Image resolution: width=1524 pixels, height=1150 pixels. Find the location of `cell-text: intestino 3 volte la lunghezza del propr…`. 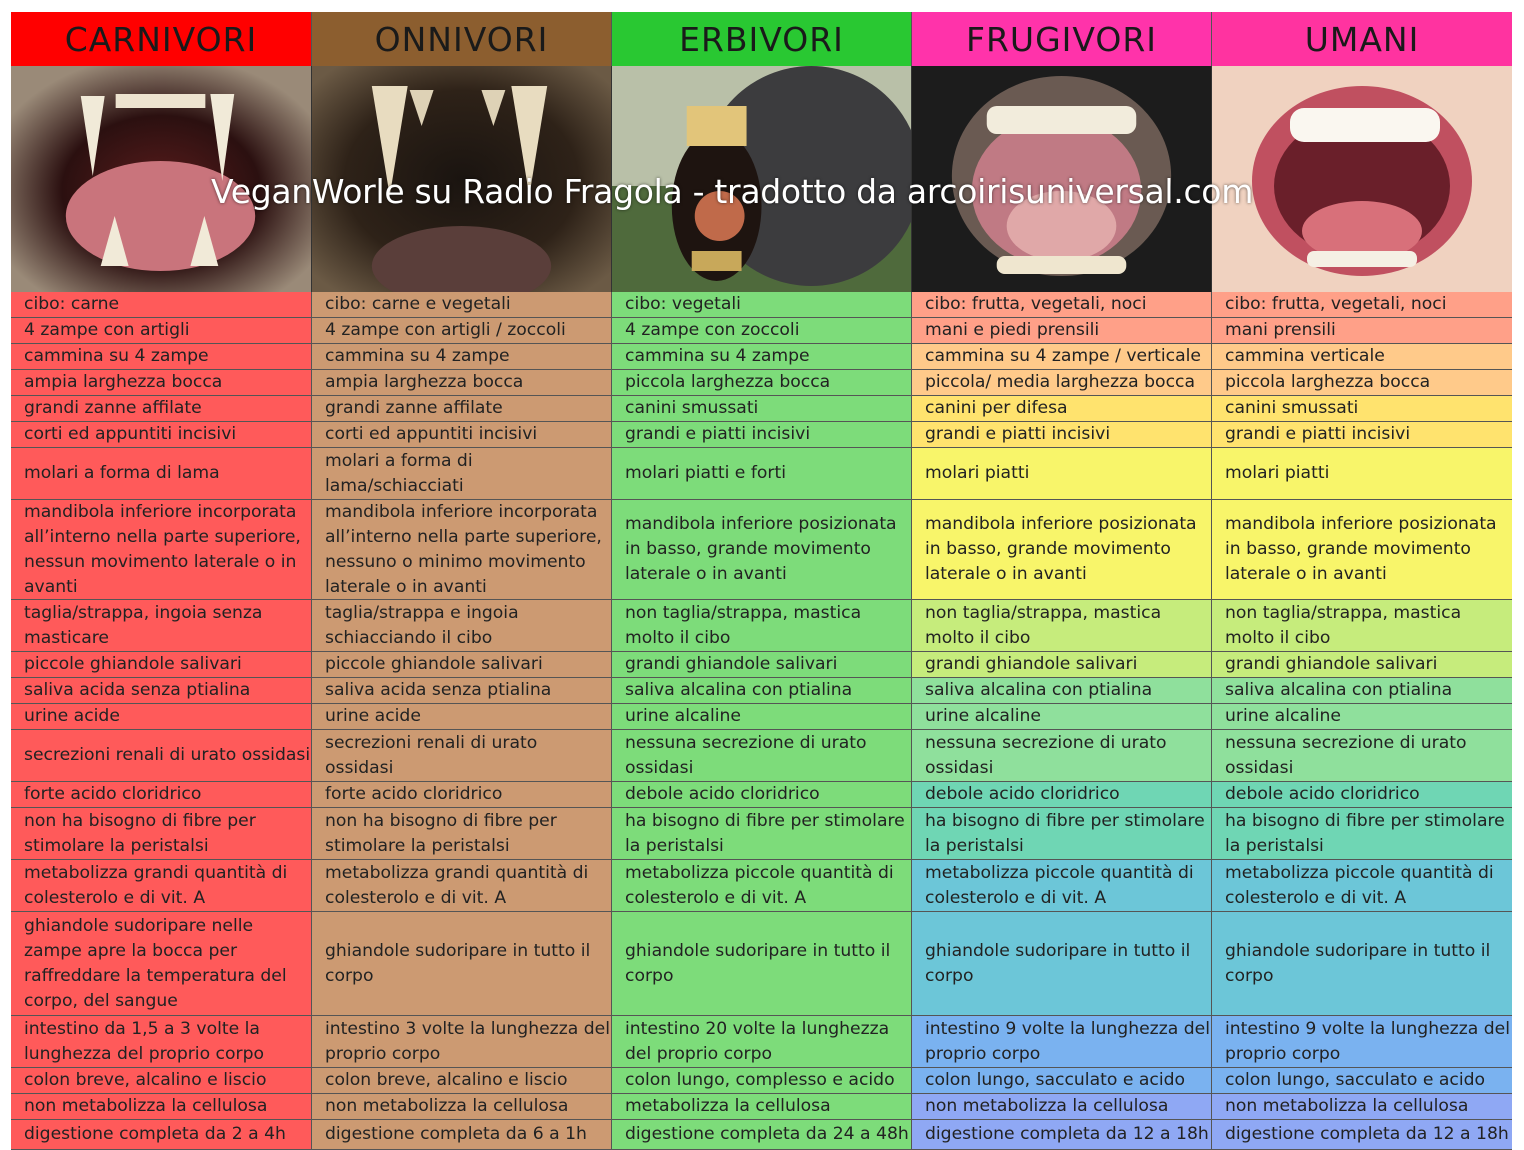

cell-text: intestino 3 volte la lunghezza del propr… is located at coordinates (467, 1041).